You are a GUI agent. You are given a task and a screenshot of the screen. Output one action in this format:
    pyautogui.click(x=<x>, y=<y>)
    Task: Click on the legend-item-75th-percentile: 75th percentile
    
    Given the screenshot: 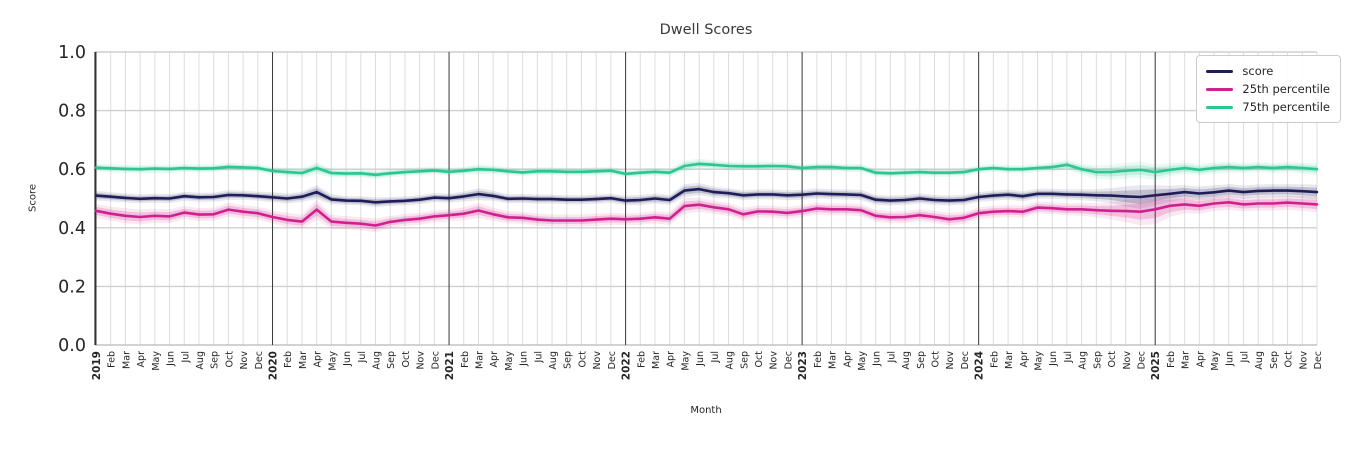 What is the action you would take?
    pyautogui.click(x=1268, y=107)
    